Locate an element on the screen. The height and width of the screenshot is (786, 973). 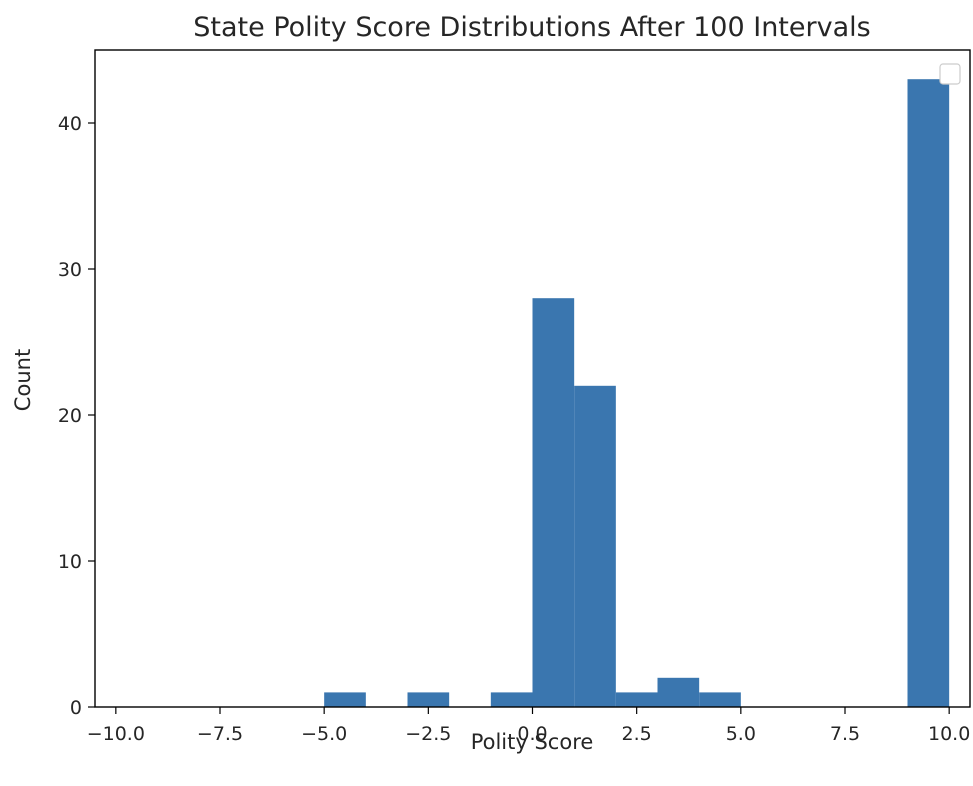
x-tick-label: 7.5 is located at coordinates (845, 734).